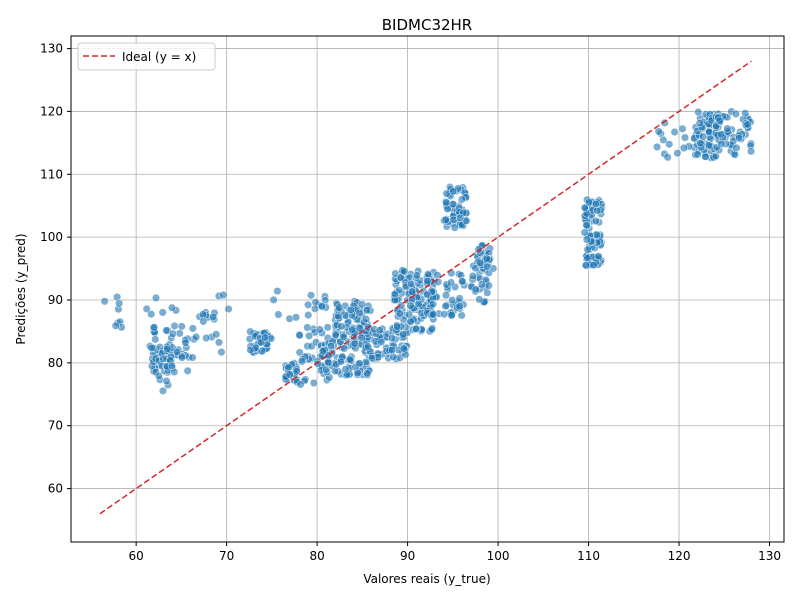 The height and width of the screenshot is (600, 800). I want to click on y-tick-label: 80, so click(55, 363).